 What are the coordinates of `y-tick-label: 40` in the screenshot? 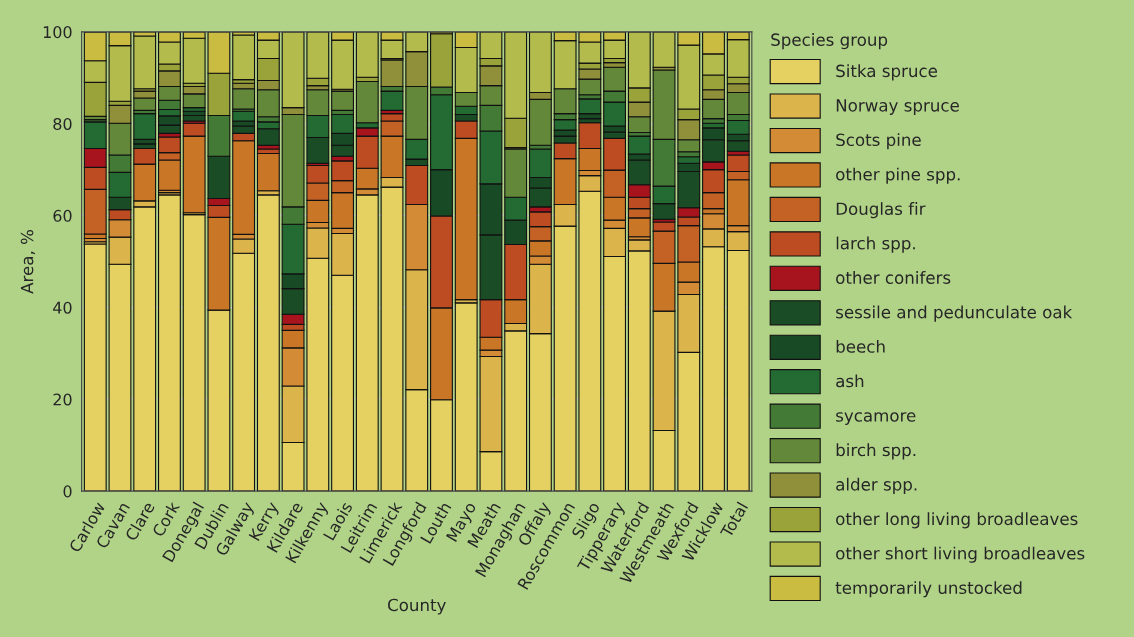 It's located at (62, 307).